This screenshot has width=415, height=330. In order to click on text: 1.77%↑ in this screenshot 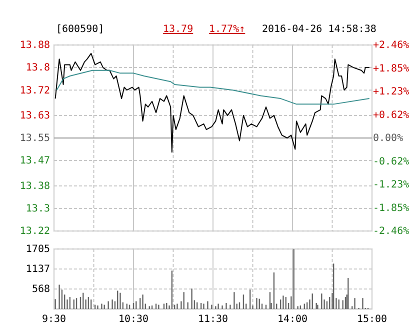, I will do `click(227, 29)`.